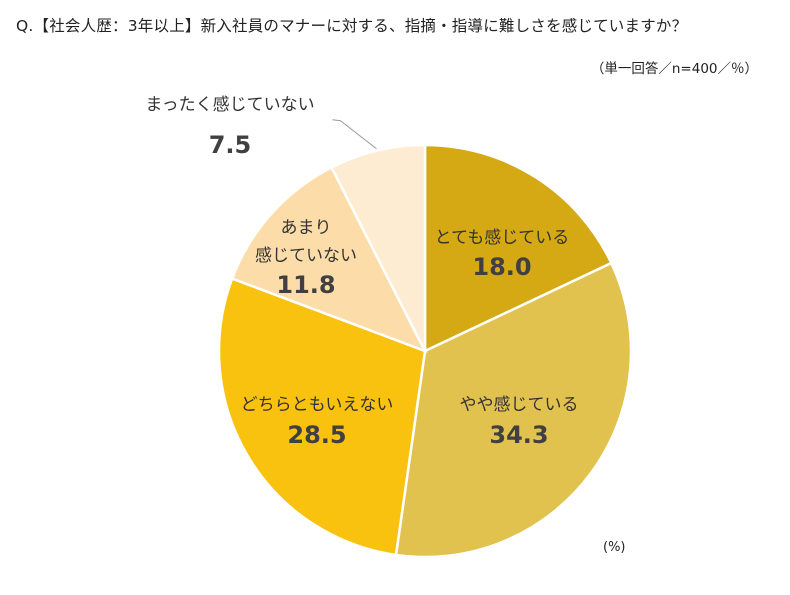 The image size is (790, 595). What do you see at coordinates (316, 435) in the screenshot?
I see `slice-value: 28.5` at bounding box center [316, 435].